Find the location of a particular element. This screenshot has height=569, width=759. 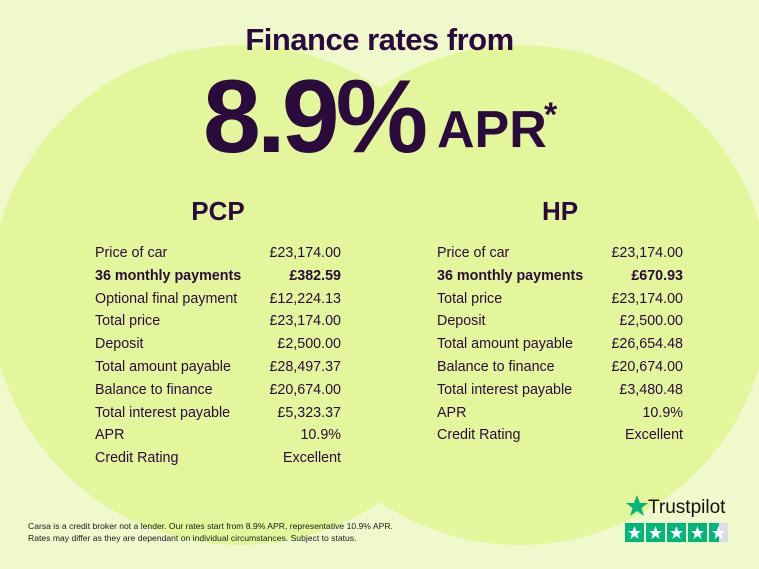

table-title: HP is located at coordinates (560, 211).